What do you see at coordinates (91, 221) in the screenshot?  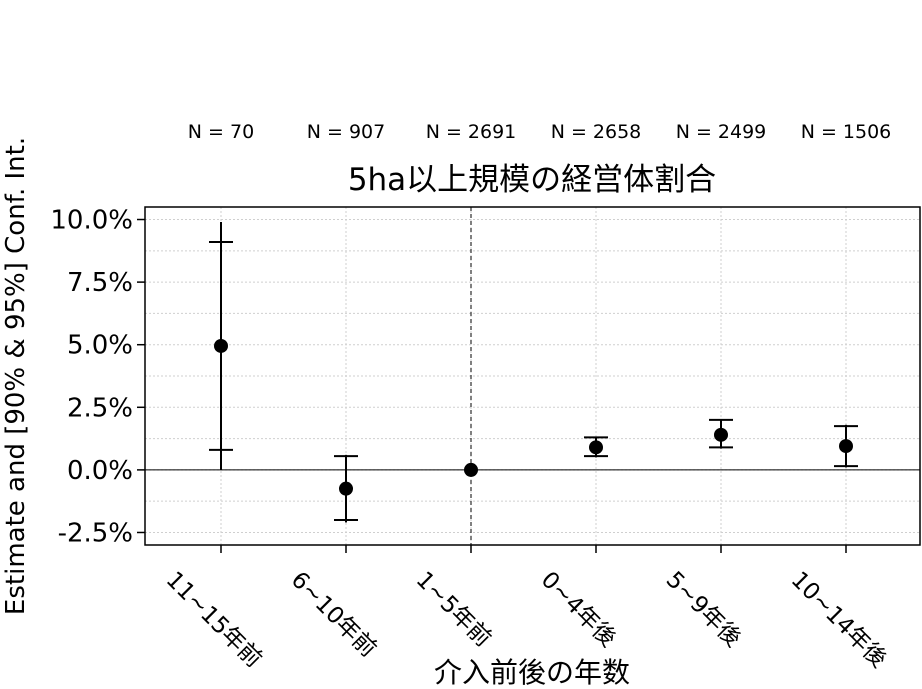 I see `y-tick-label: 10.0%` at bounding box center [91, 221].